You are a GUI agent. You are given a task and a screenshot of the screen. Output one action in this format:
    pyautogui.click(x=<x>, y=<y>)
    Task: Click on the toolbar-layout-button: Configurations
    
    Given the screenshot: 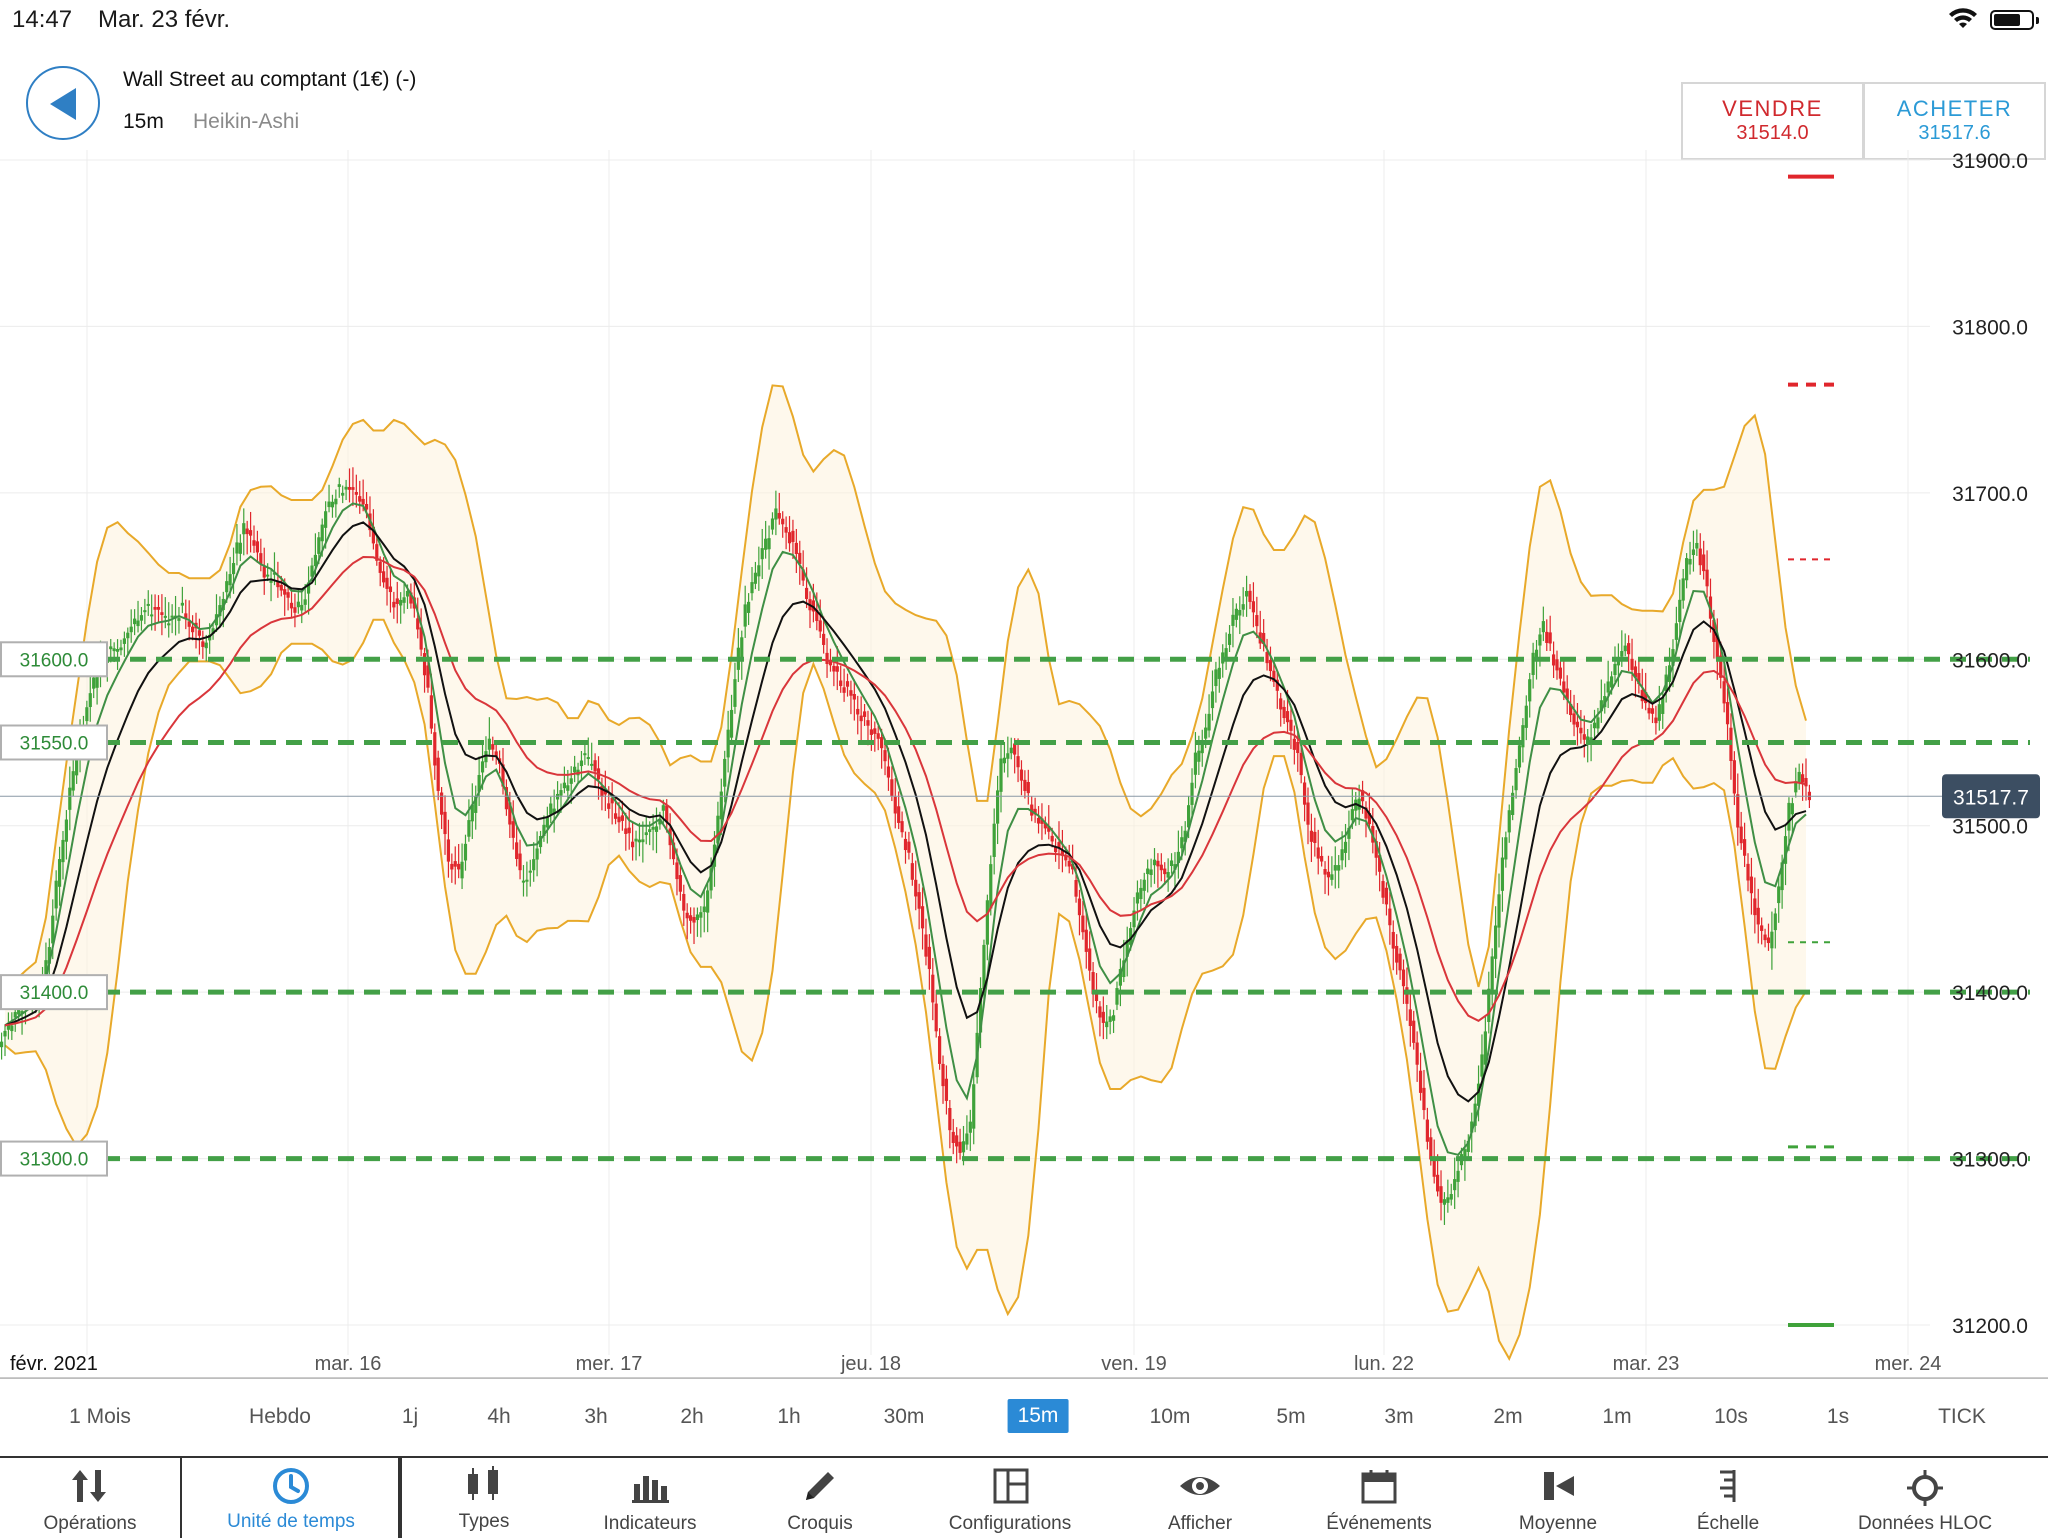 What is the action you would take?
    pyautogui.click(x=1010, y=1498)
    